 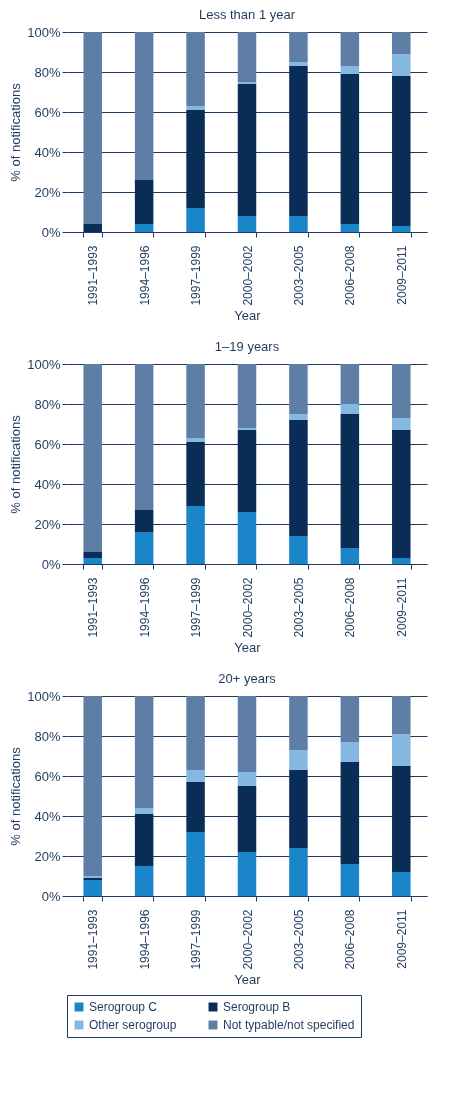 What do you see at coordinates (93, 939) in the screenshot?
I see `x-tick-label: 1991–1993` at bounding box center [93, 939].